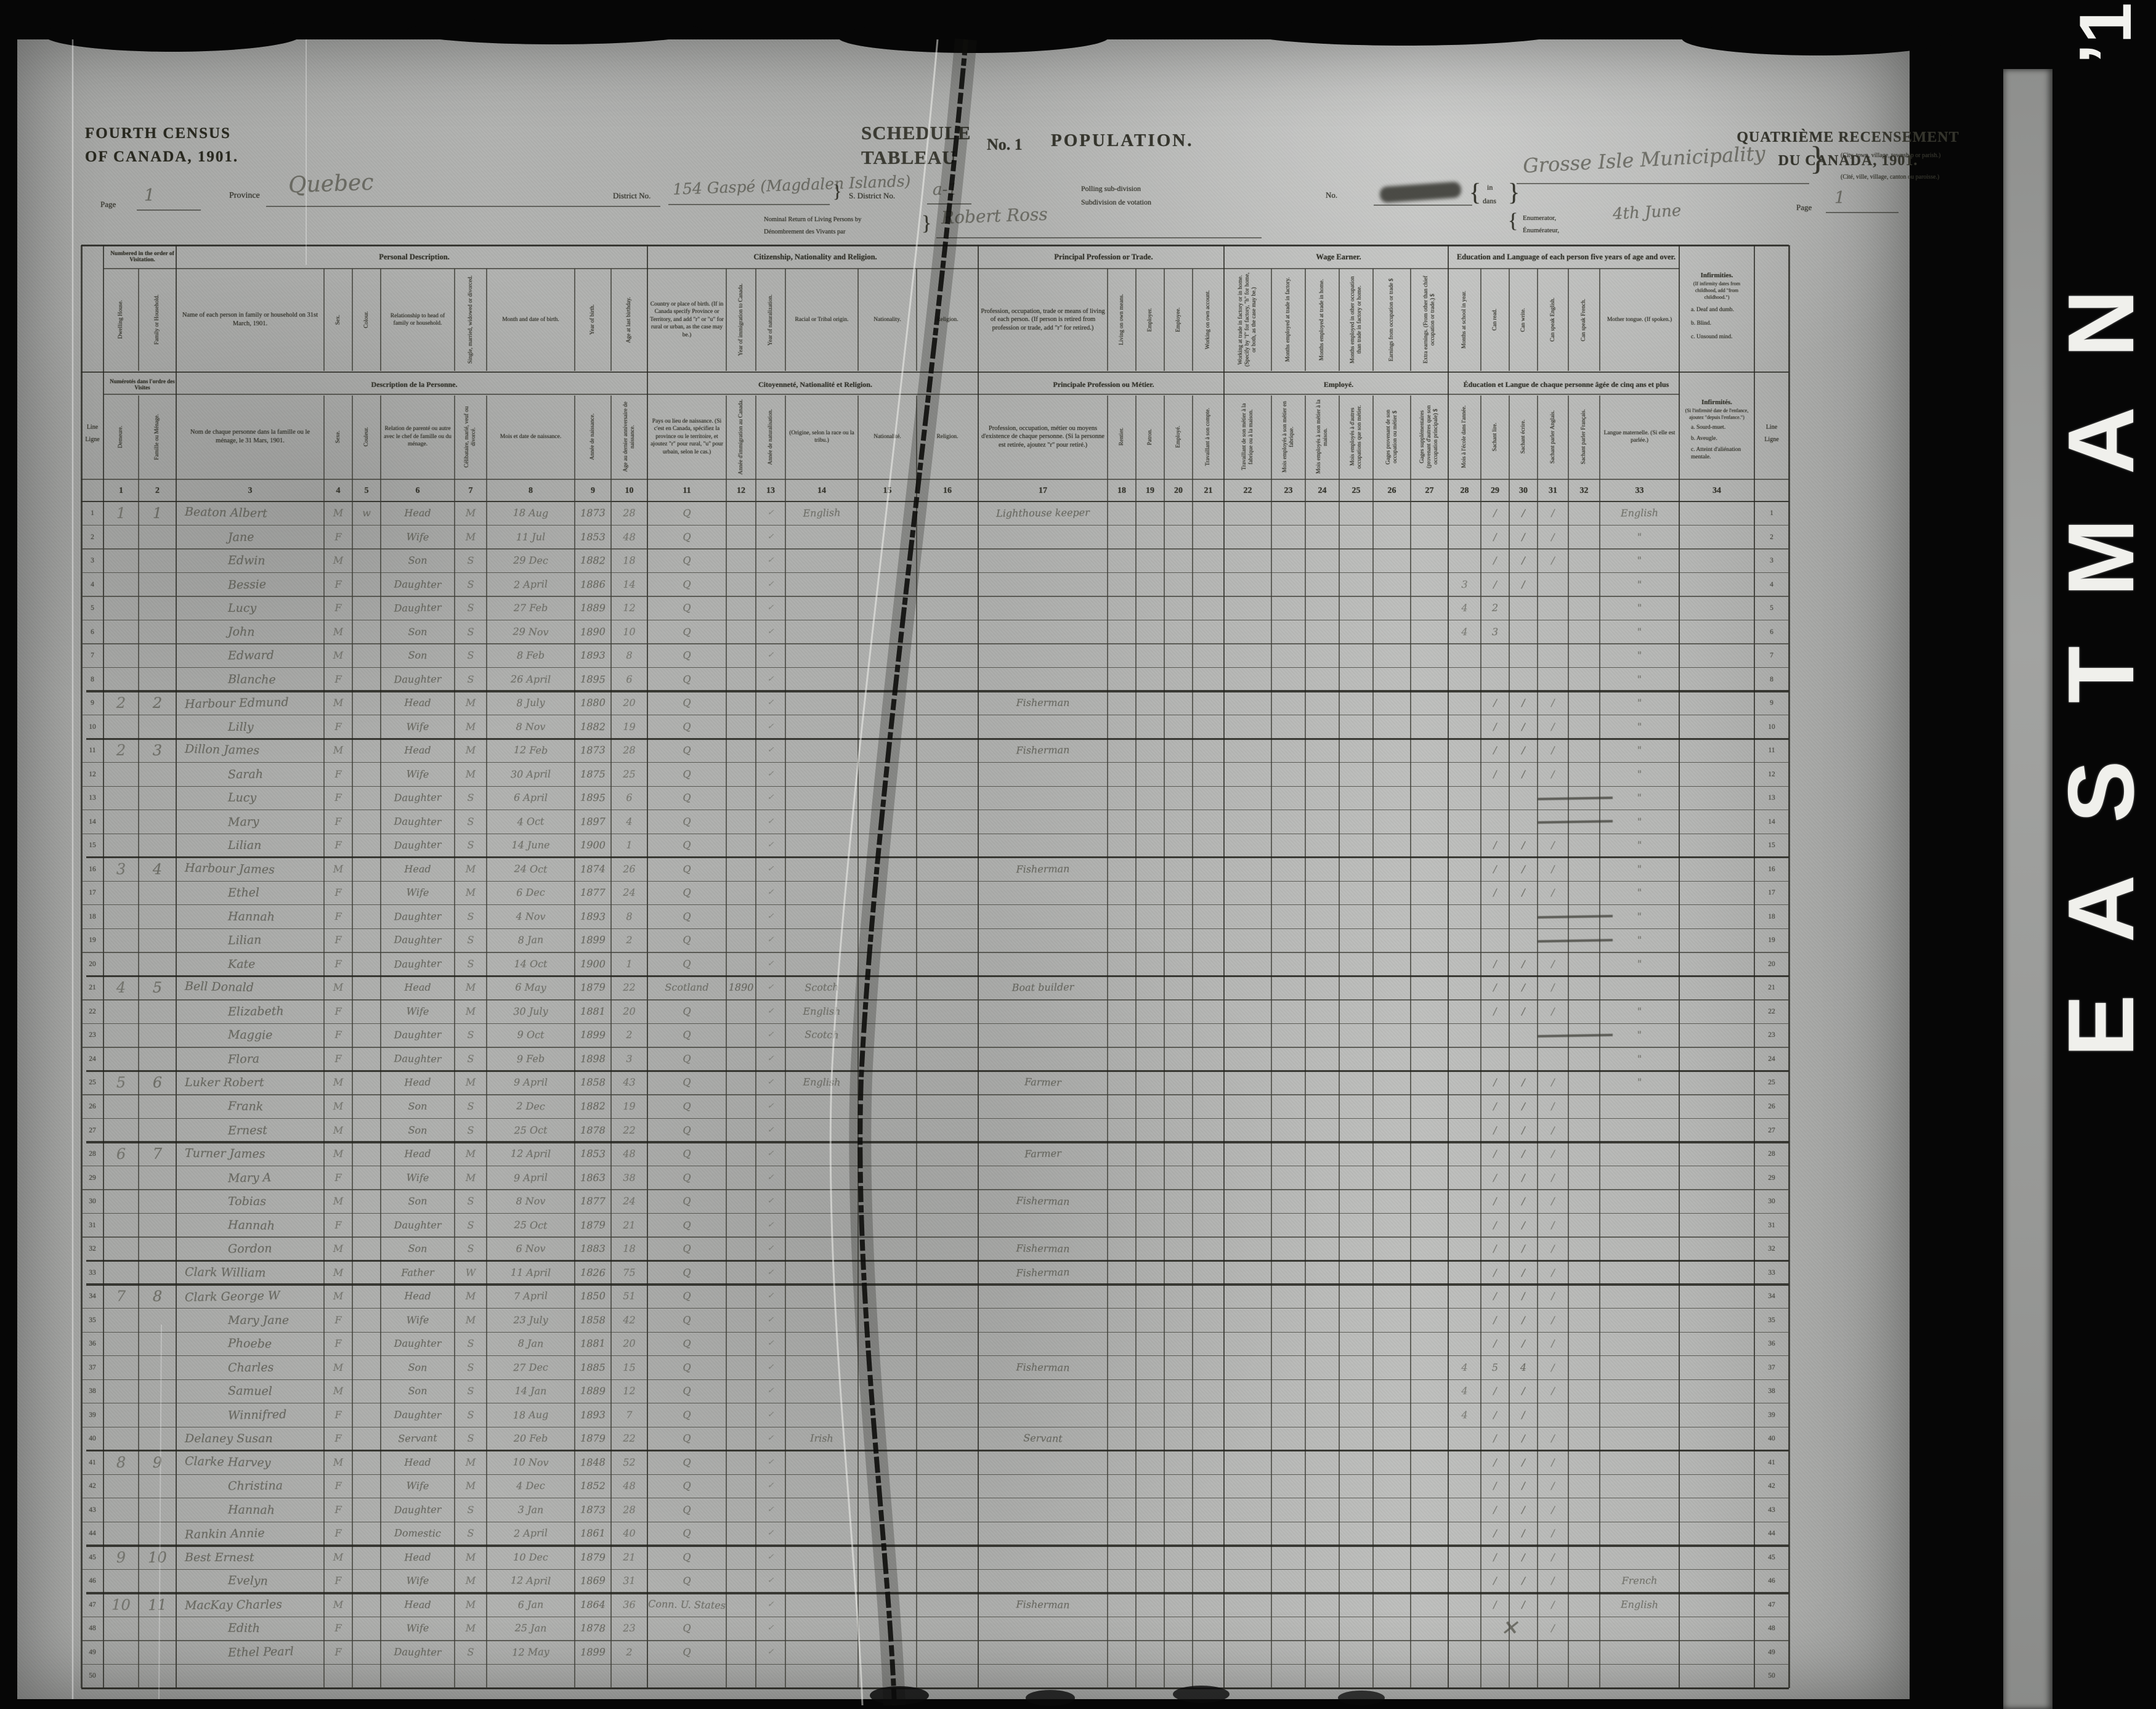  Describe the element at coordinates (1771, 774) in the screenshot. I see `row-line-number: 12` at that location.